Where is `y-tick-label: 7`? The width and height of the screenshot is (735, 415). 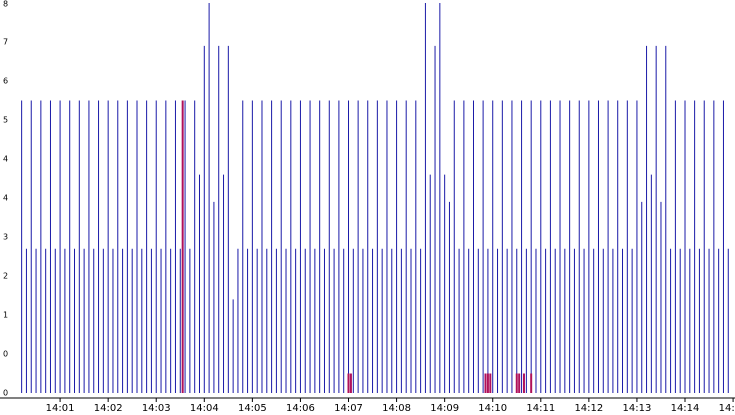 y-tick-label: 7 is located at coordinates (5, 42).